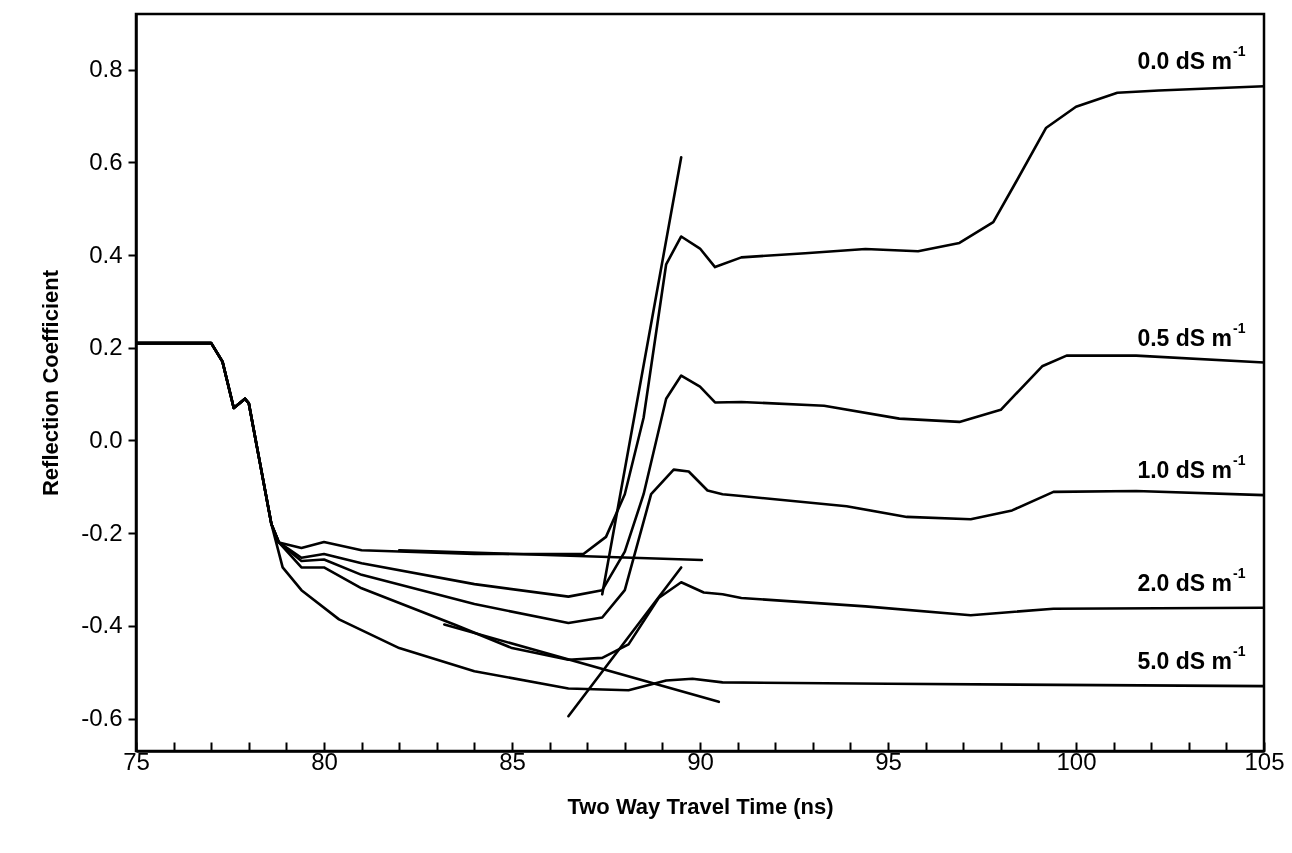  Describe the element at coordinates (106, 69) in the screenshot. I see `y-tick-label: 0.8` at that location.